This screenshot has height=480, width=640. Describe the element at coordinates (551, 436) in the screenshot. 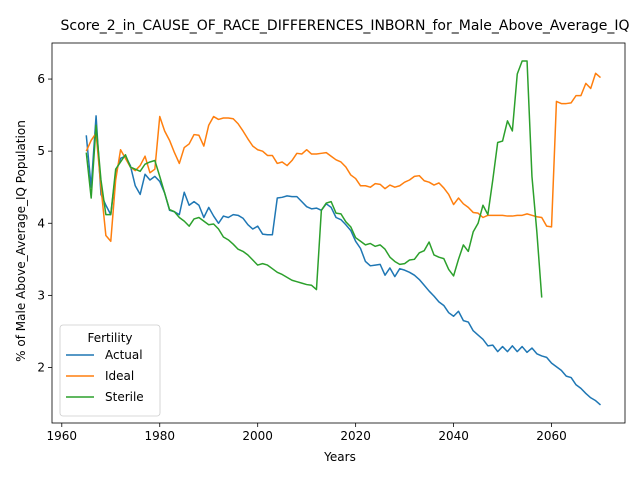

I see `x-tick-label: 2060` at that location.